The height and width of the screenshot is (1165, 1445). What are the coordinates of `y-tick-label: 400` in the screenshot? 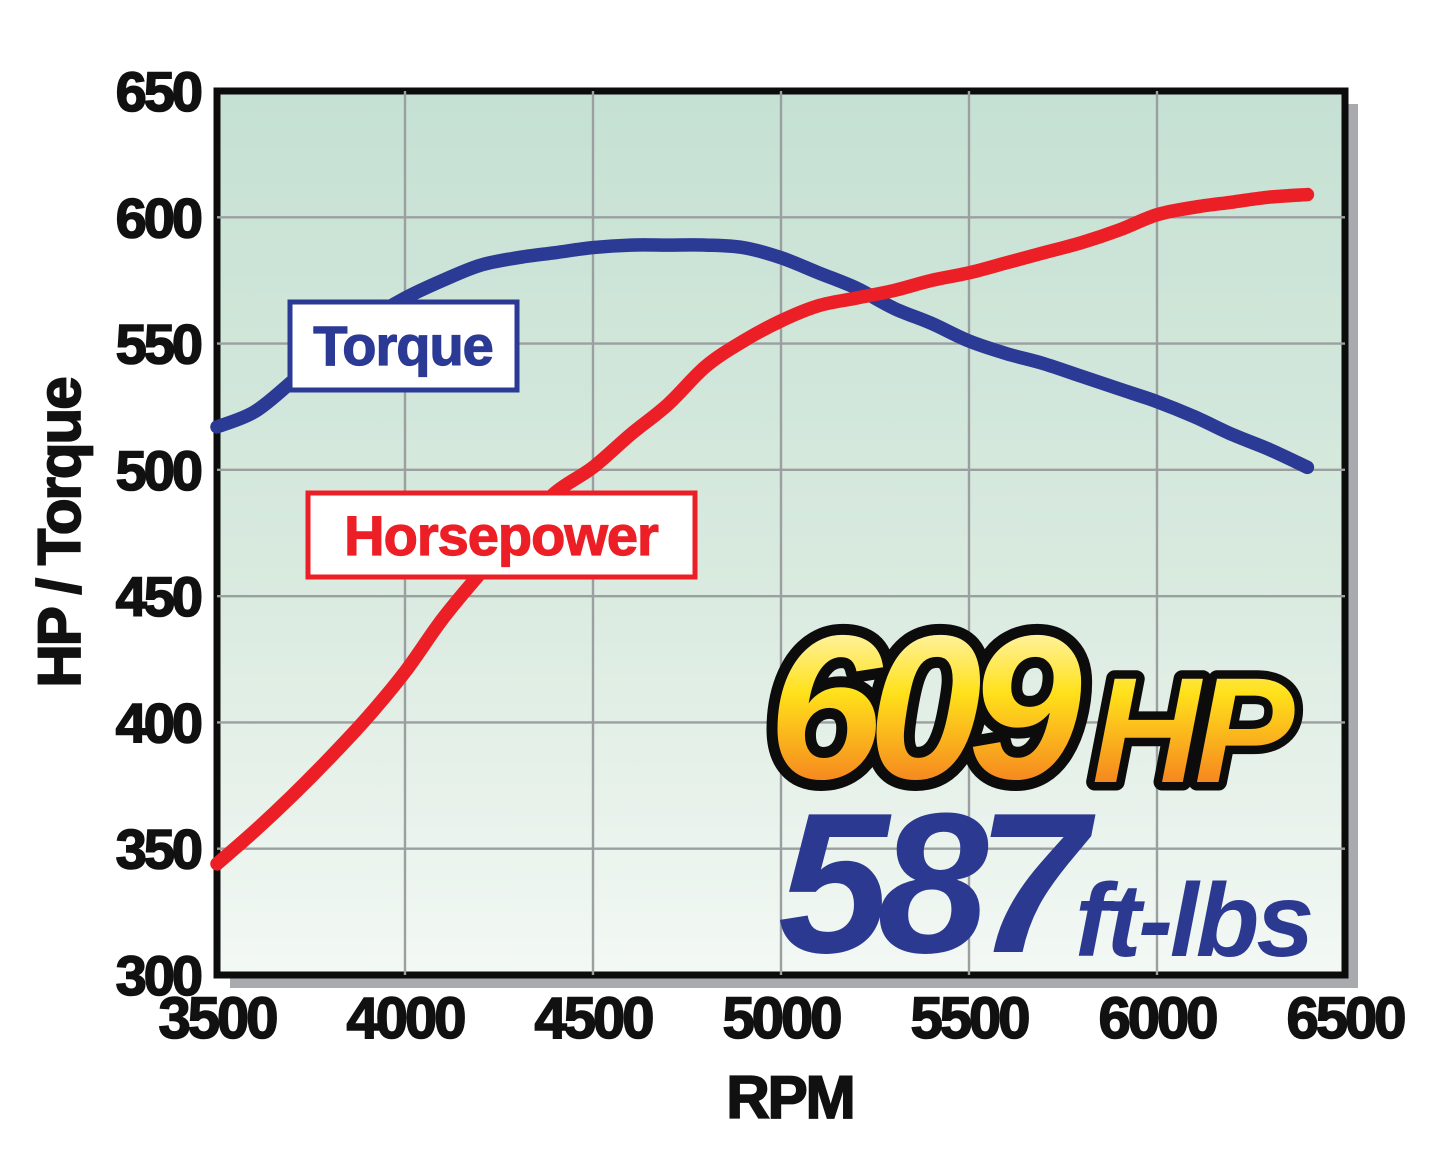 It's located at (158, 722).